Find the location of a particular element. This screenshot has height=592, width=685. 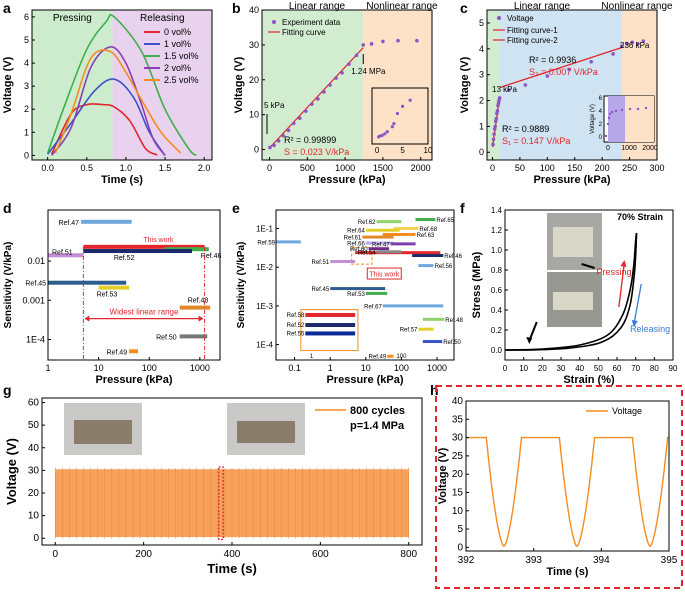

b-x-tick-label: 0 is located at coordinates (269, 168).